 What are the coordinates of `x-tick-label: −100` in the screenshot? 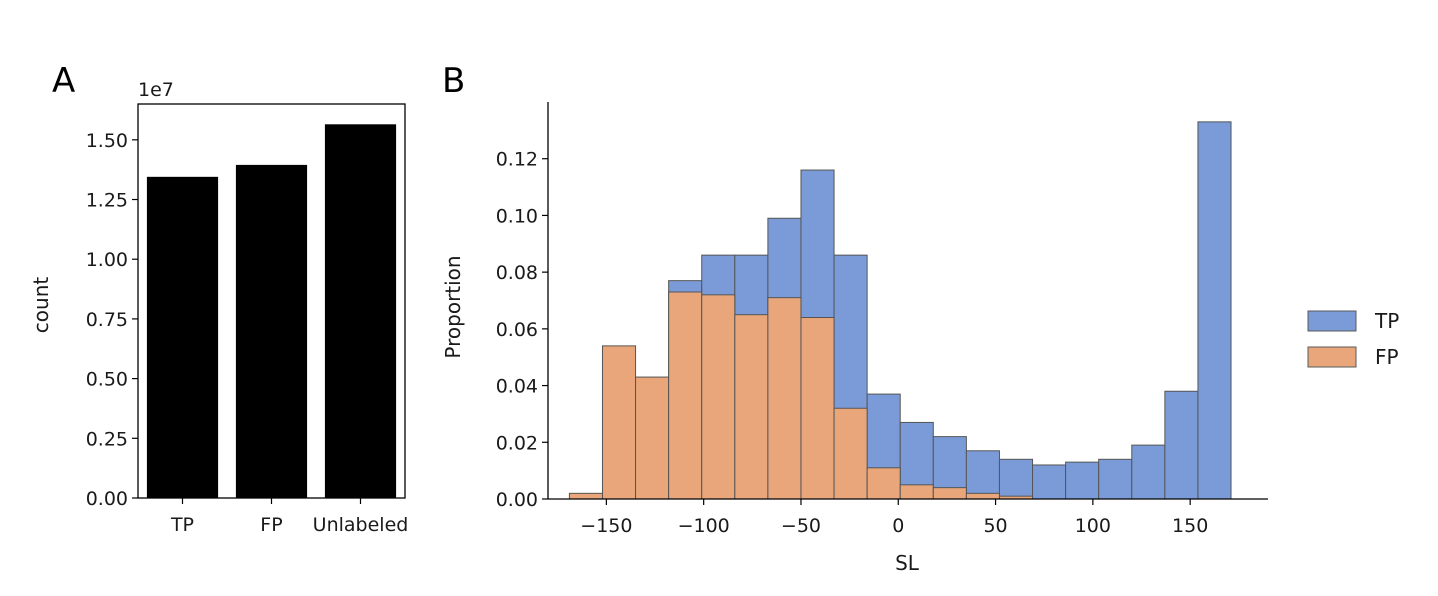 It's located at (704, 526).